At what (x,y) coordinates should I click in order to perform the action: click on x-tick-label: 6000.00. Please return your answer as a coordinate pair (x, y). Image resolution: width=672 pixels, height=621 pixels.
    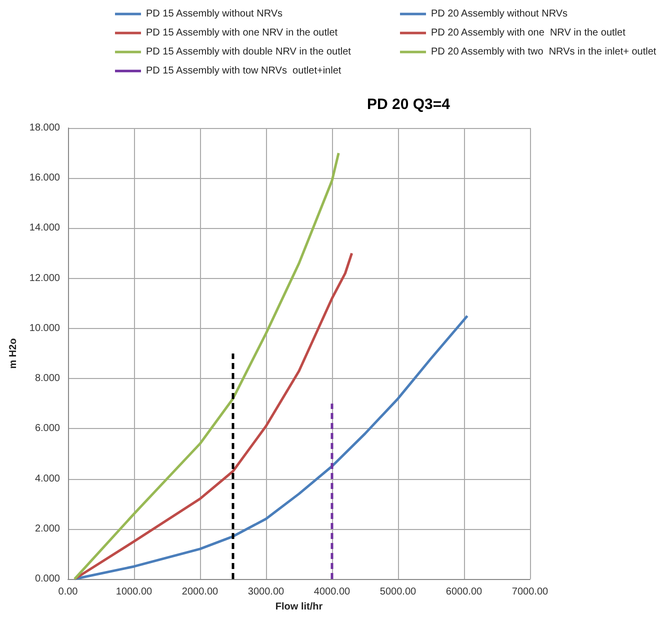
    Looking at the image, I should click on (464, 592).